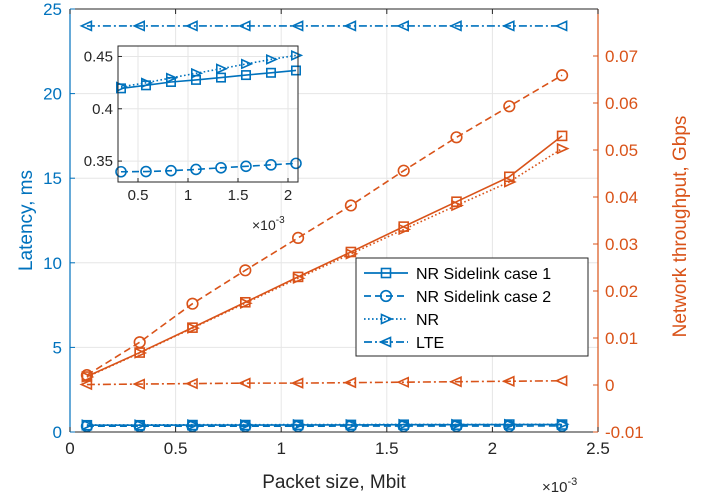 This screenshot has width=704, height=499. What do you see at coordinates (208, 167) in the screenshot?
I see `inset-series-line` at bounding box center [208, 167].